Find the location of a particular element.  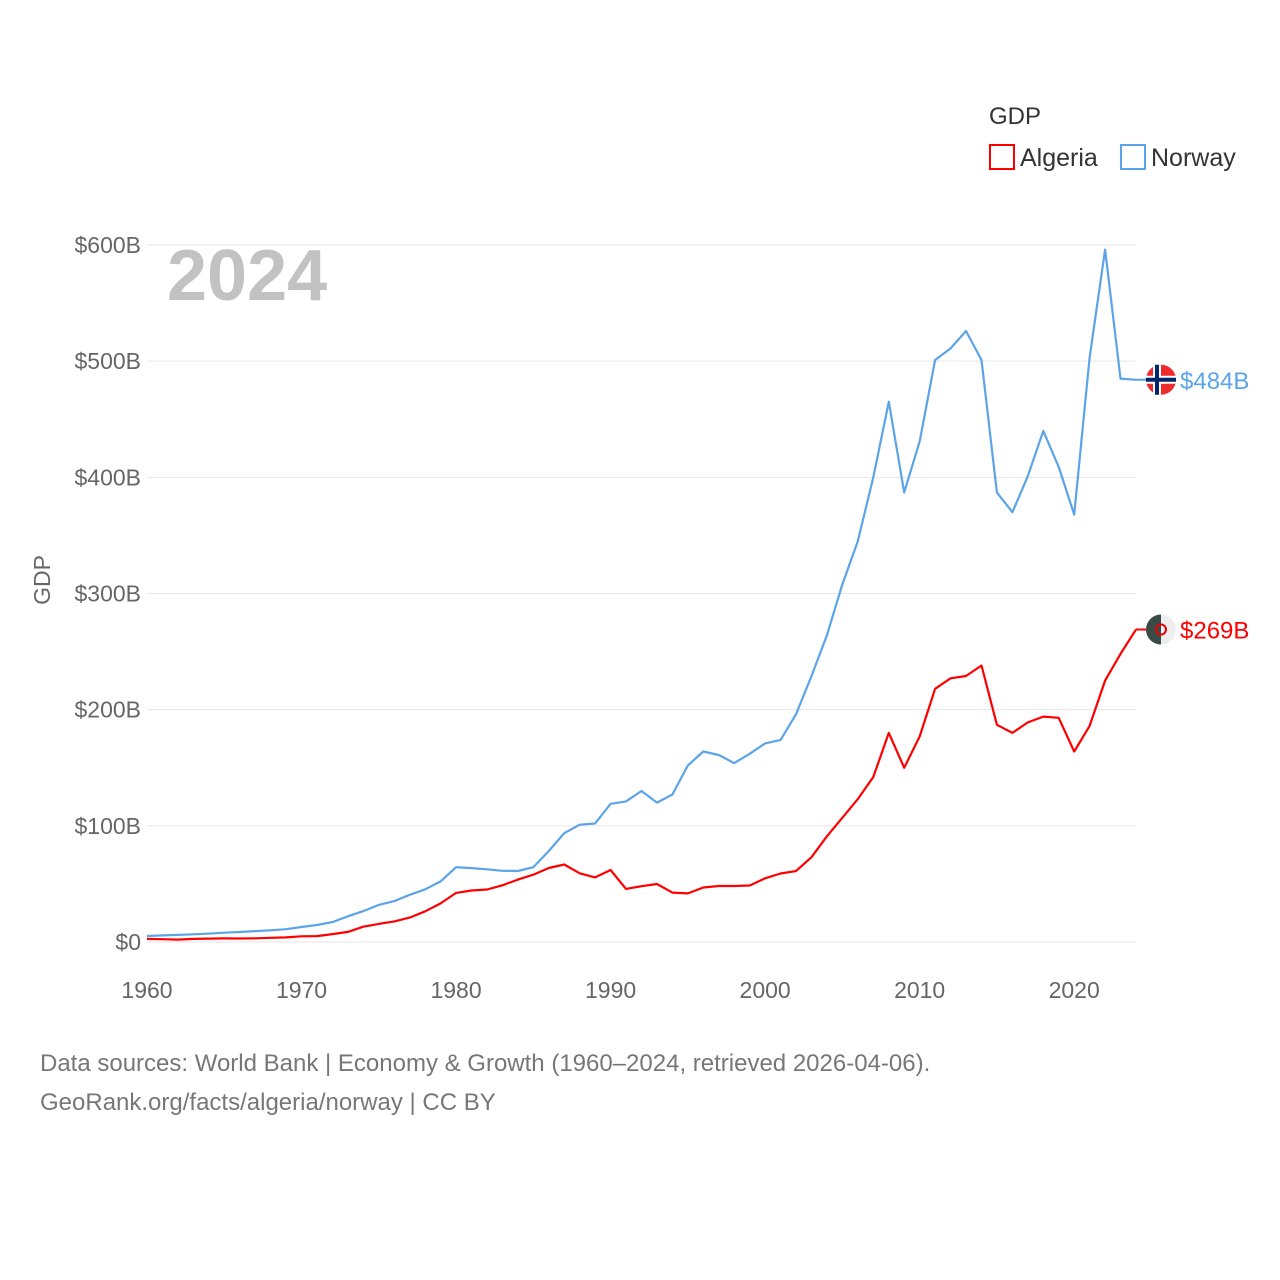

end-value-label: $269B is located at coordinates (1214, 631).